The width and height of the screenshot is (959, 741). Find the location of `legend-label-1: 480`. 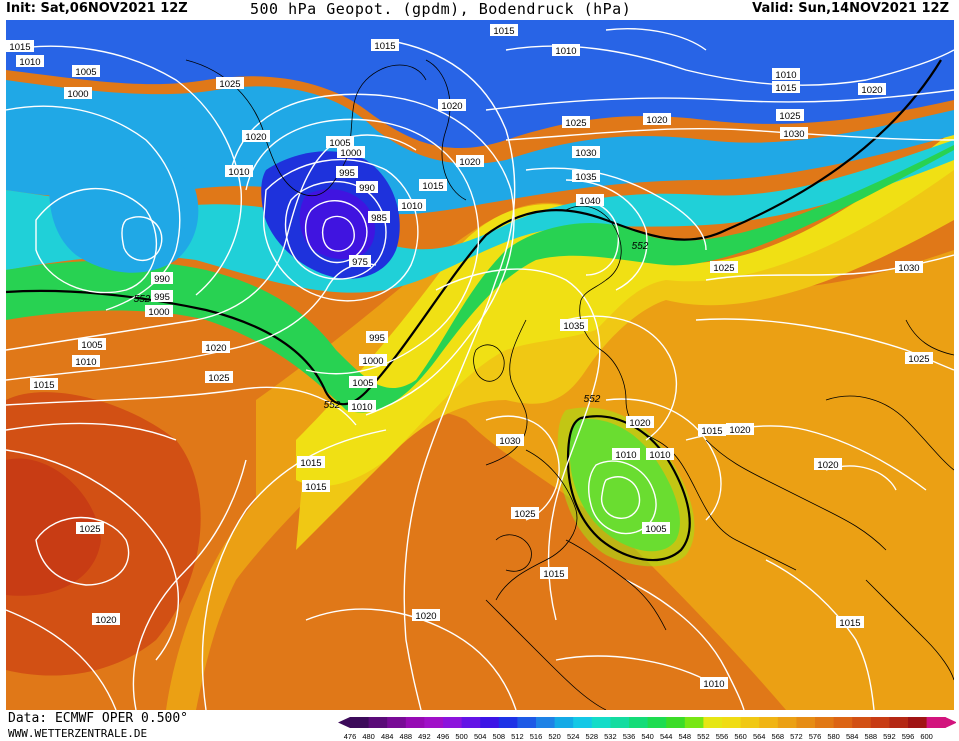

legend-label-1: 480 is located at coordinates (368, 736).